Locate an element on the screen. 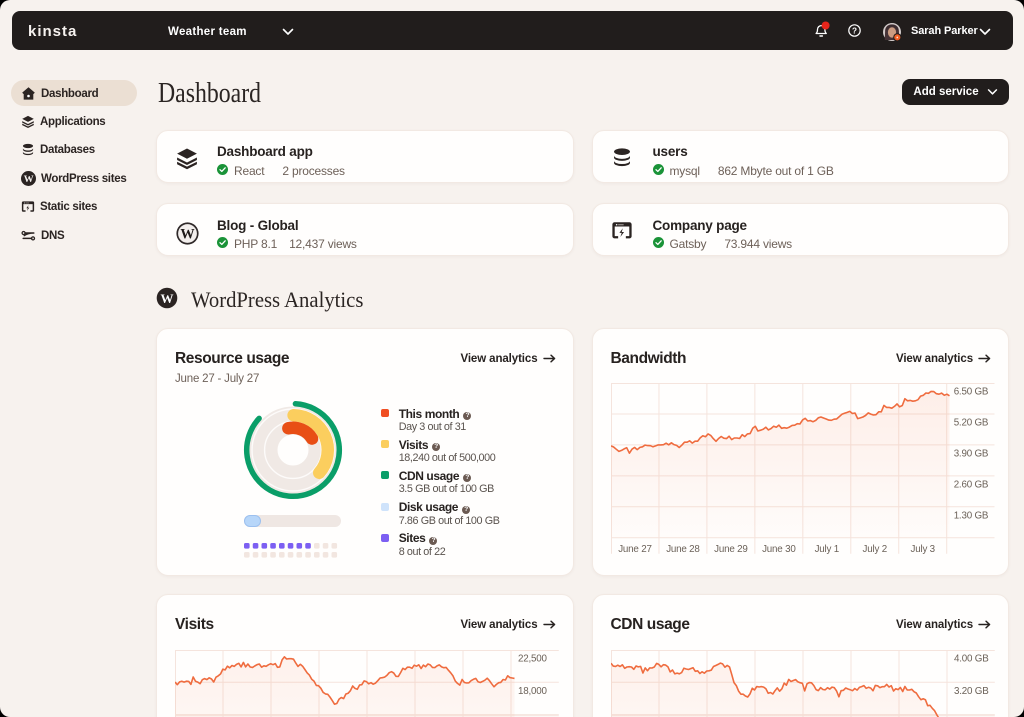 Image resolution: width=1024 pixels, height=717 pixels. svg-text: 1.30 GB is located at coordinates (970, 515).